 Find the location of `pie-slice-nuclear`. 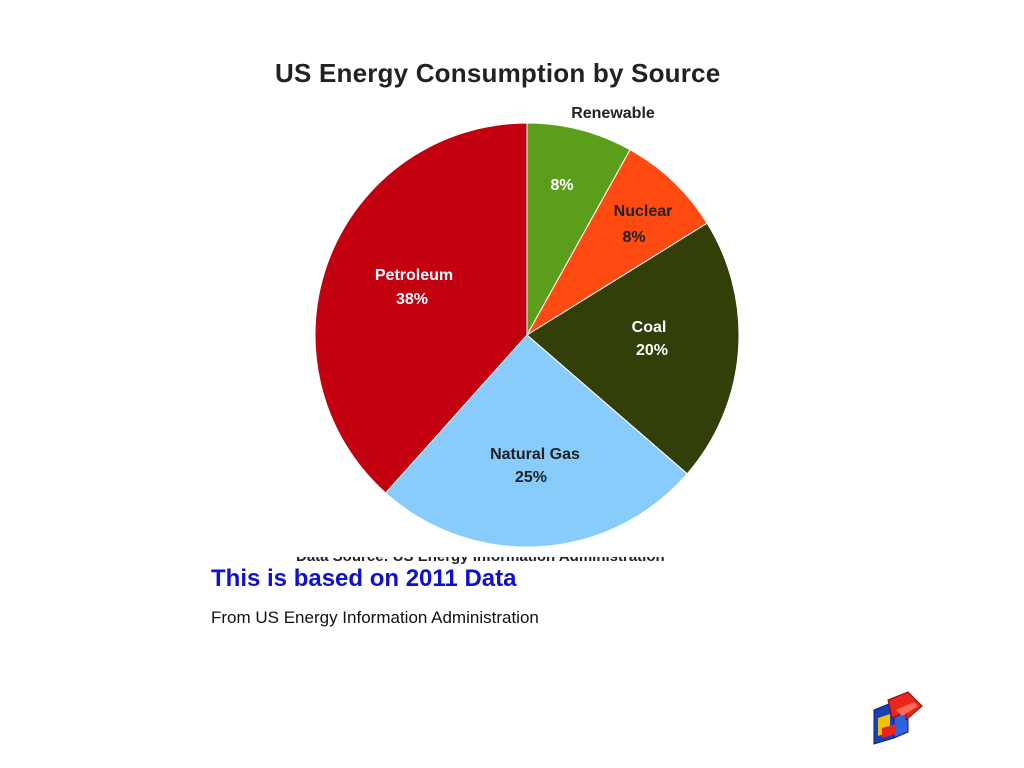

pie-slice-nuclear is located at coordinates (616, 243).